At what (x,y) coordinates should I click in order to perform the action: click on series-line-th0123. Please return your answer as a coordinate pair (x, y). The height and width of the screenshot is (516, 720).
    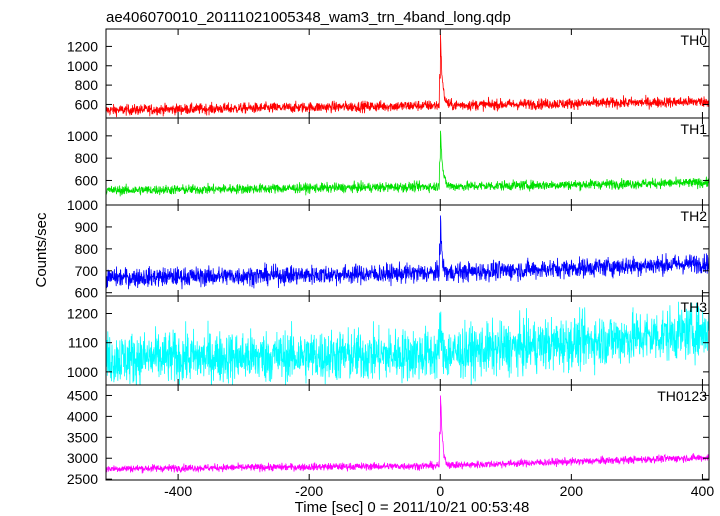
    Looking at the image, I should click on (407, 434).